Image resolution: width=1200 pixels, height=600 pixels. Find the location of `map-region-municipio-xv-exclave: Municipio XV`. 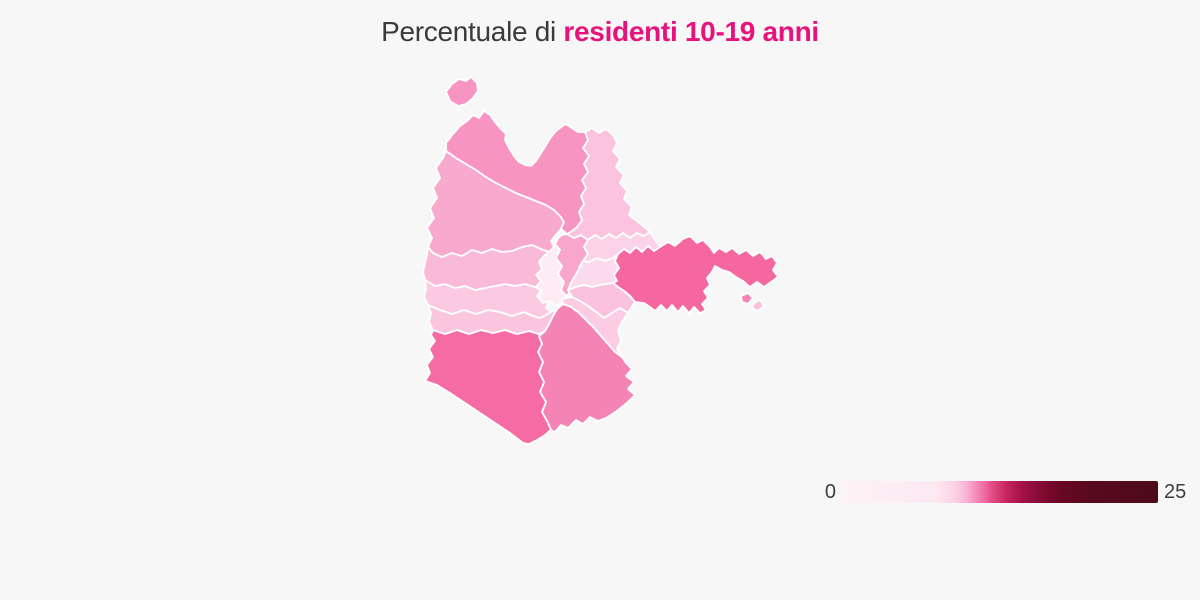

map-region-municipio-xv-exclave: Municipio XV is located at coordinates (462, 91).